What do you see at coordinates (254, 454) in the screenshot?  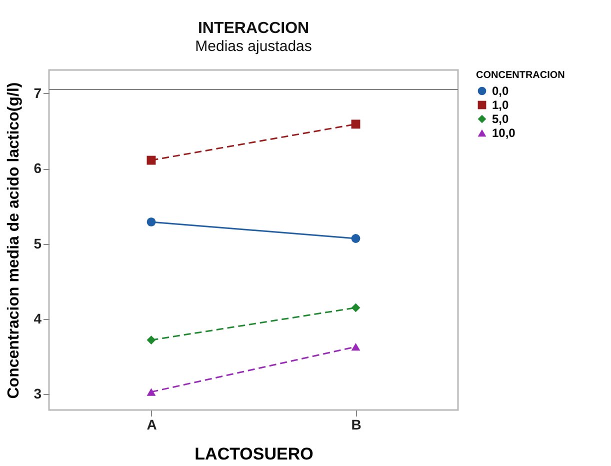 I see `x-axis-title: LACTOSUERO` at bounding box center [254, 454].